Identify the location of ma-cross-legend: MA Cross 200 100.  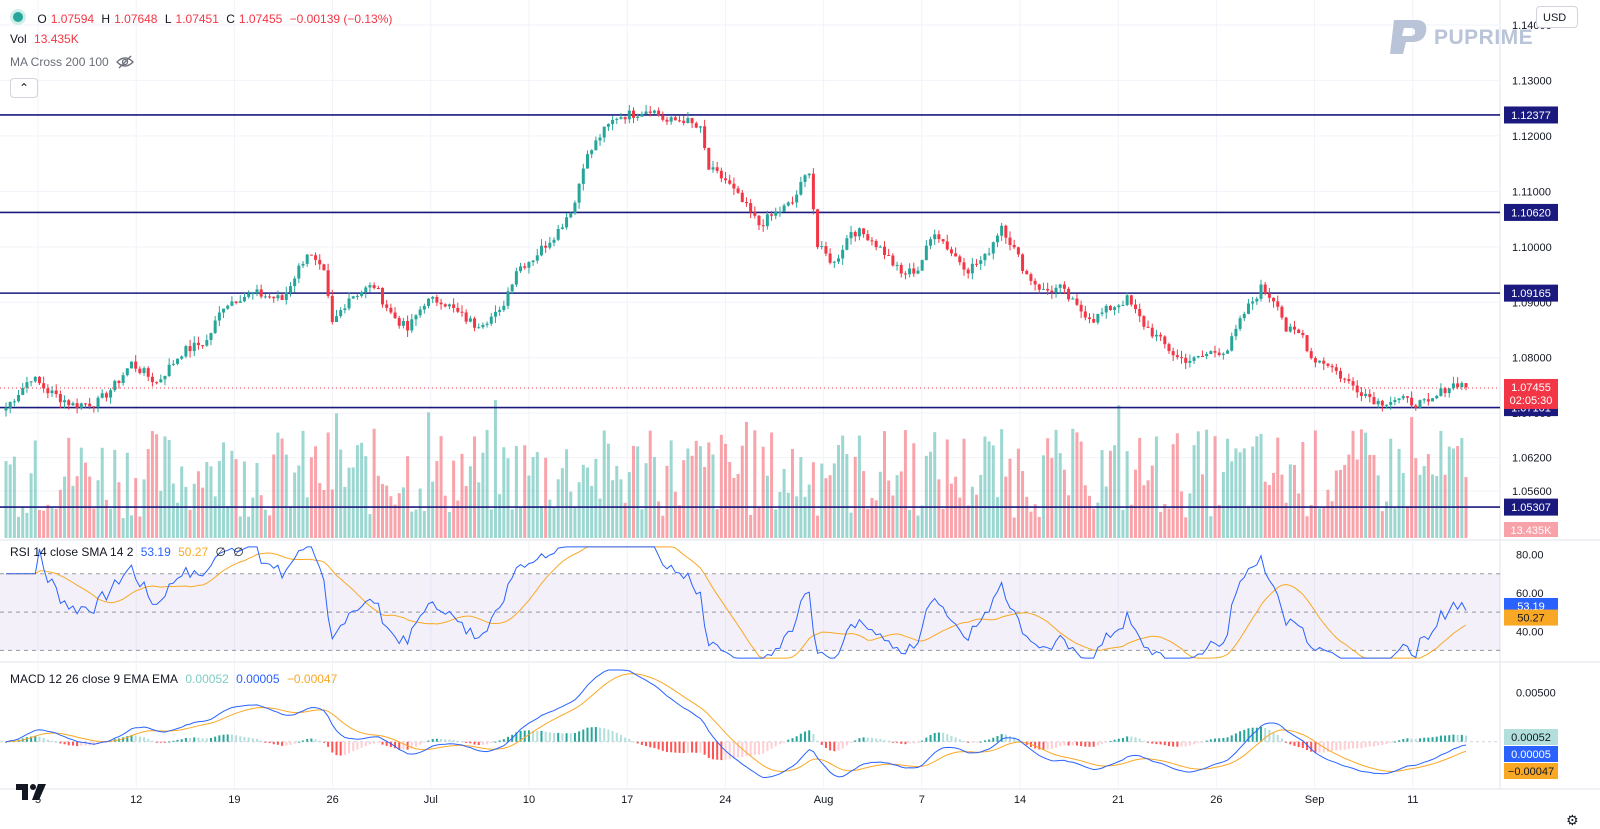
(74, 63).